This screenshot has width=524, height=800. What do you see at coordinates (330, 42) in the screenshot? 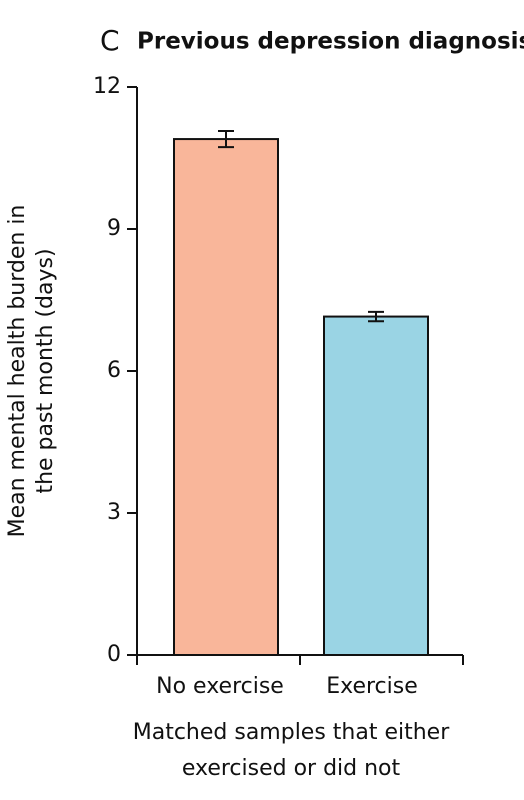
I see `chart-title: Previous depression diagnosis` at bounding box center [330, 42].